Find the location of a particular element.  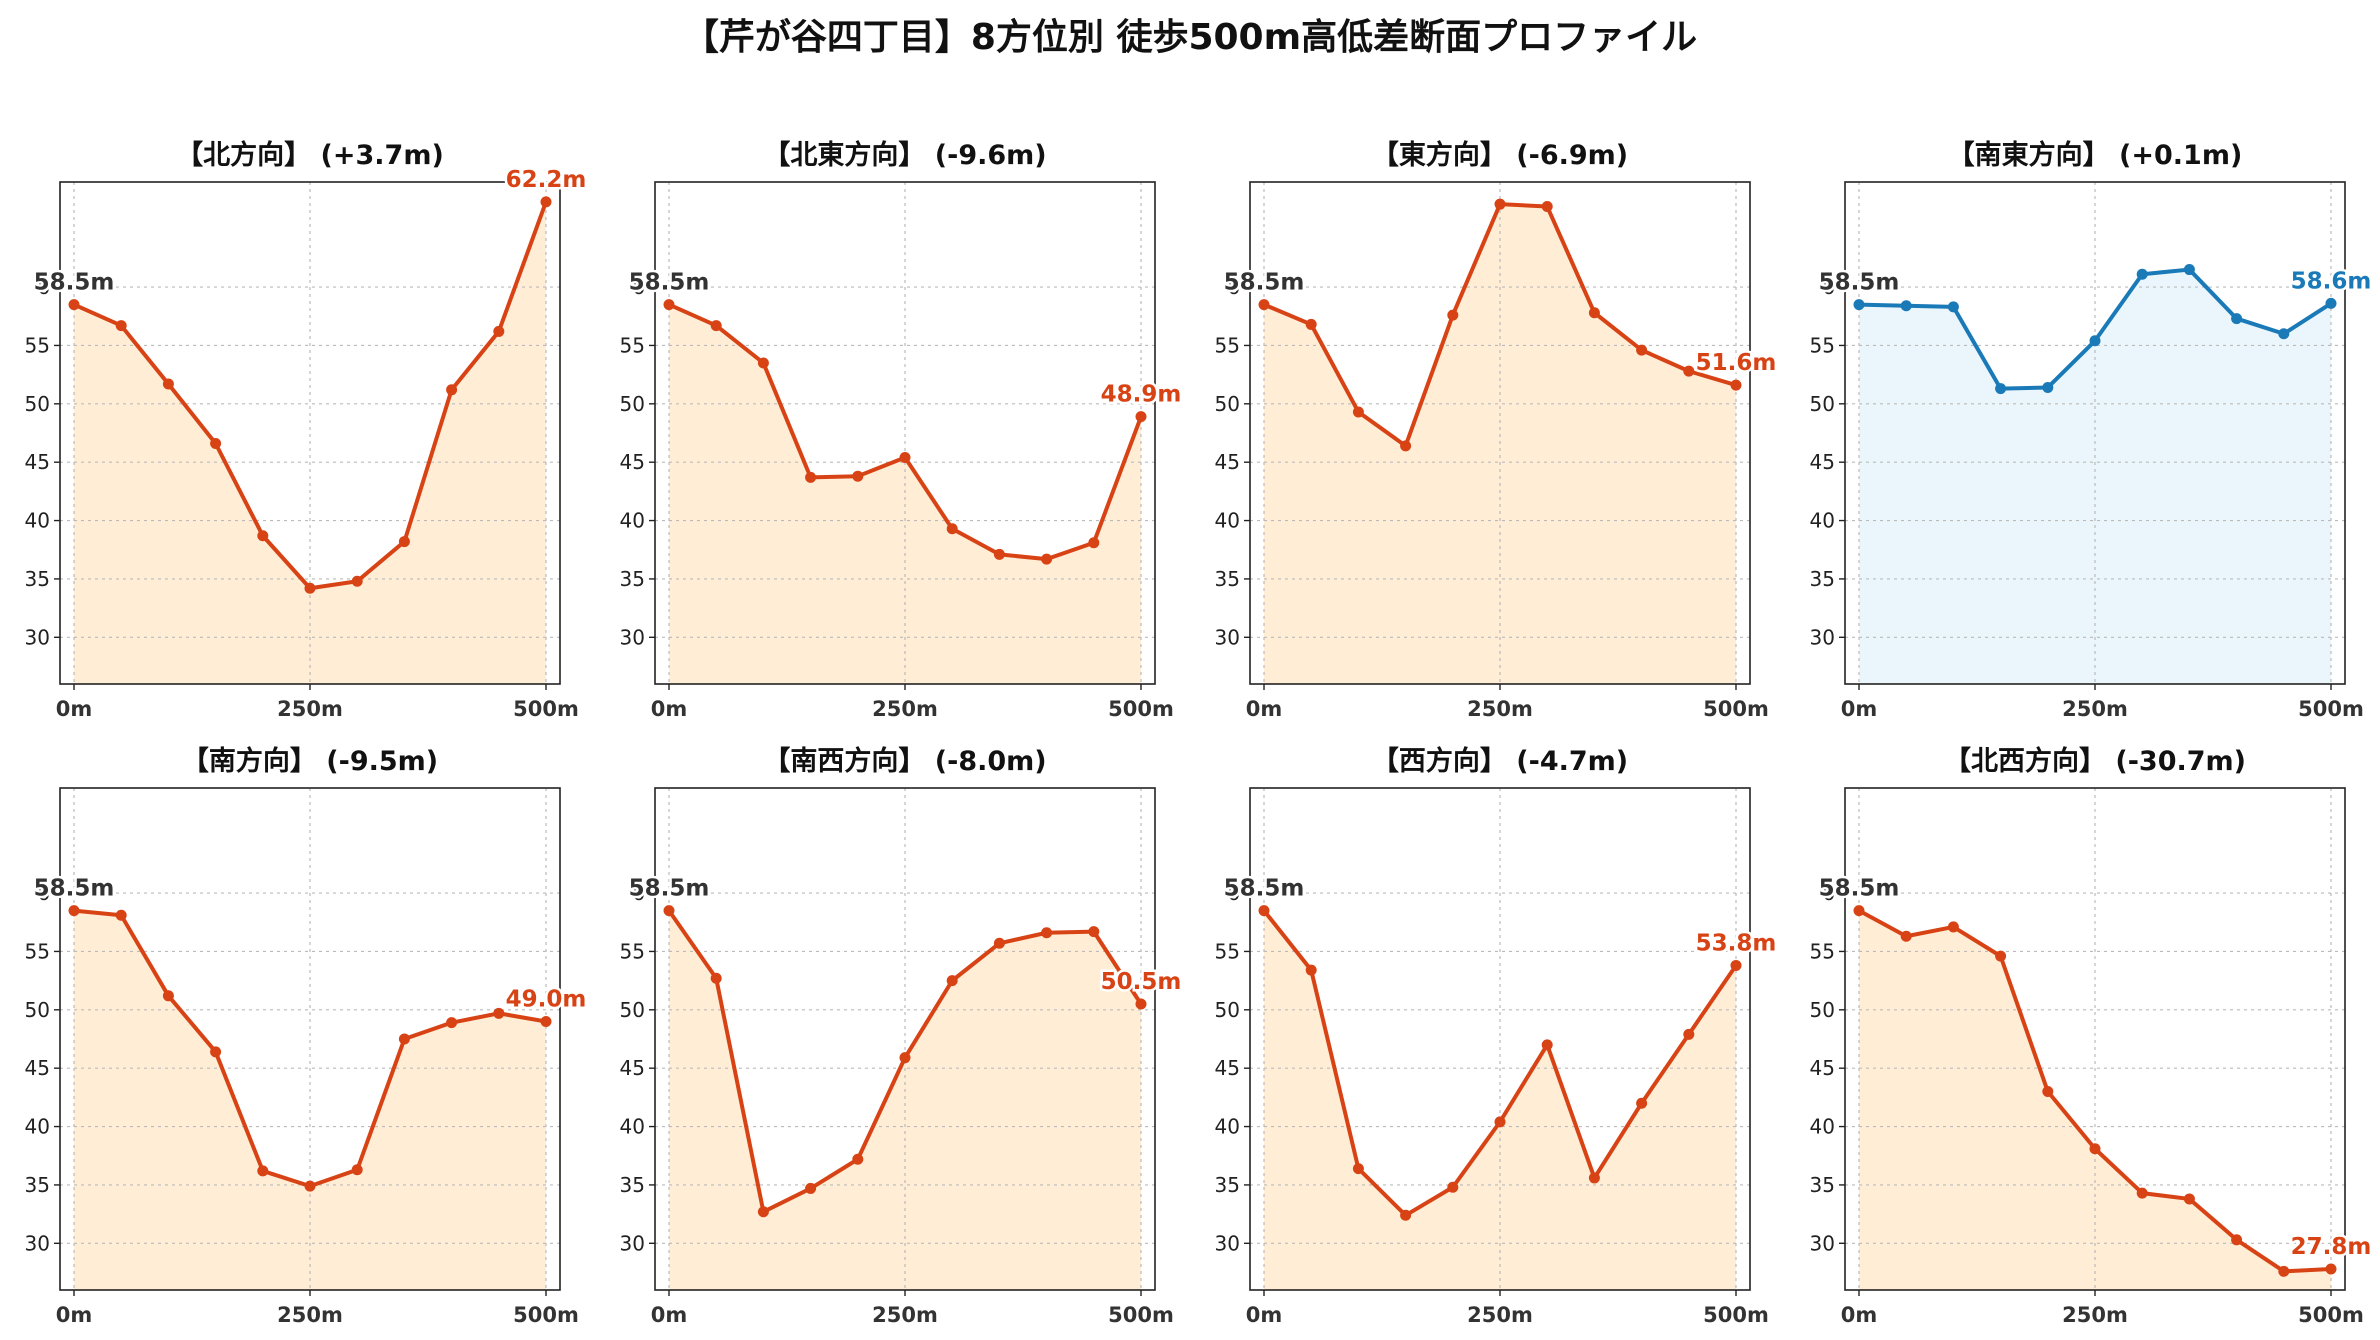

chart-title: 【南東方向】 (+0.1m) is located at coordinates (2095, 155).